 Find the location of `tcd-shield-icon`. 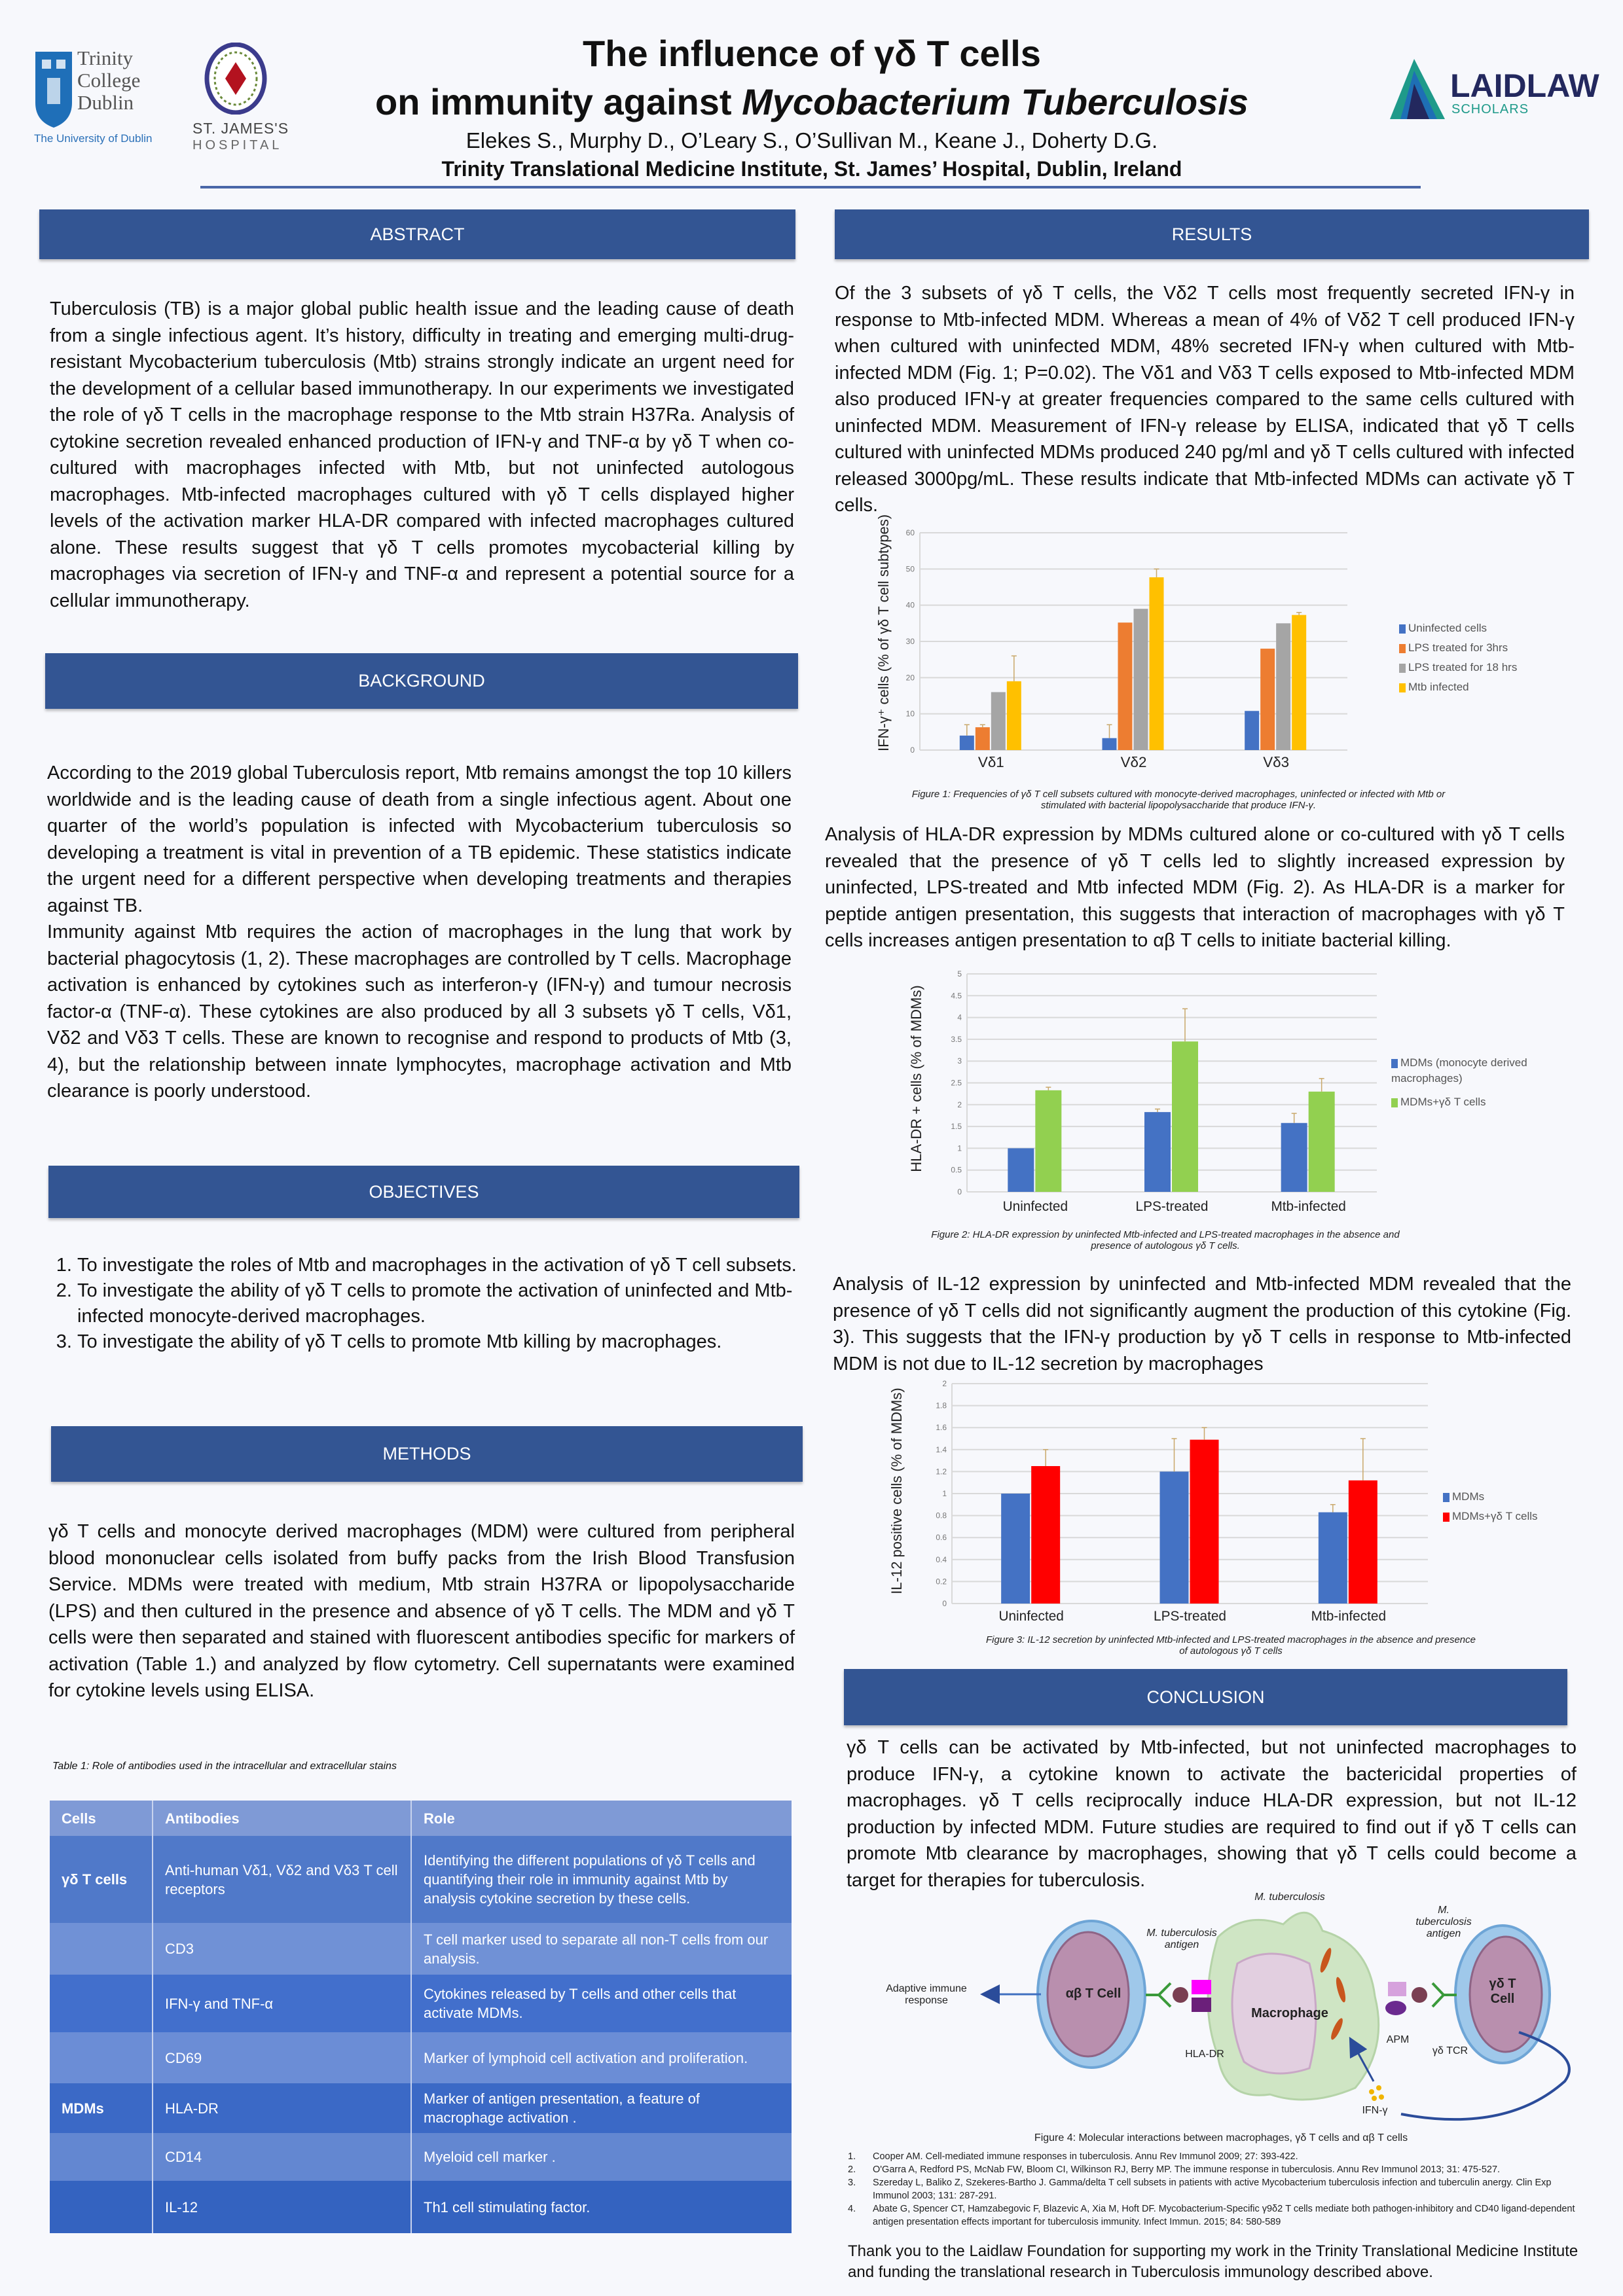

tcd-shield-icon is located at coordinates (53, 90).